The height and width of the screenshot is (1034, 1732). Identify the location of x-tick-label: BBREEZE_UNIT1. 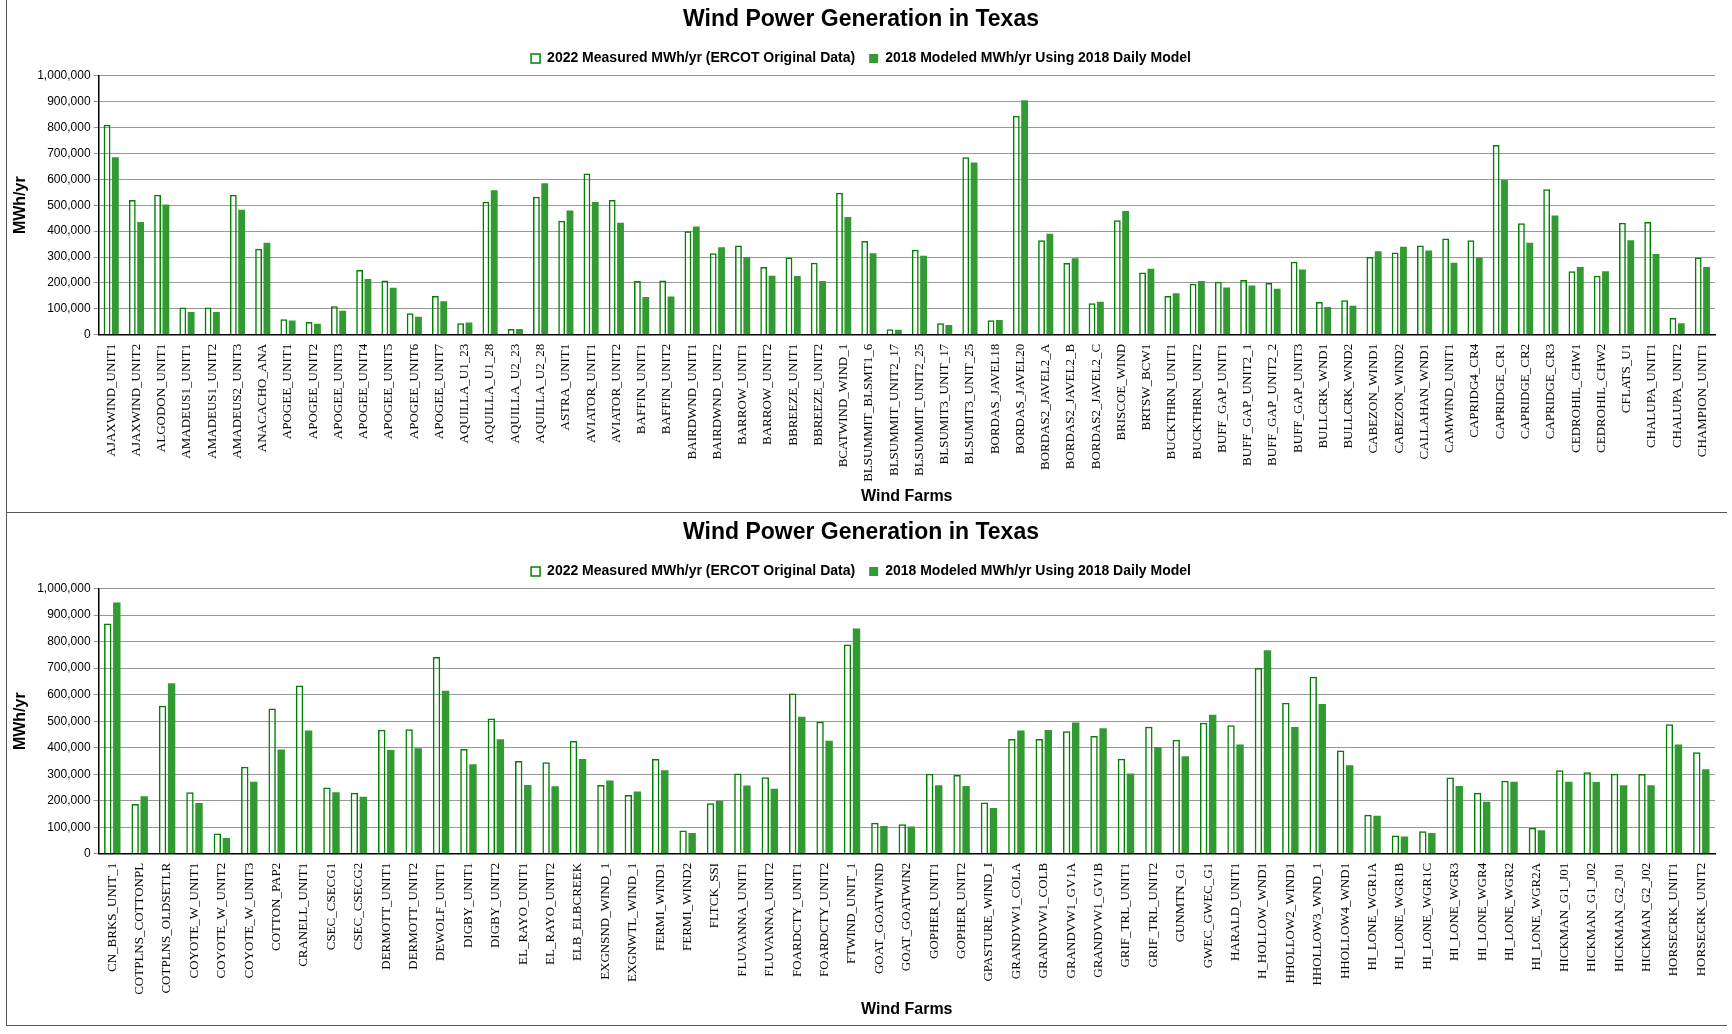
(792, 394).